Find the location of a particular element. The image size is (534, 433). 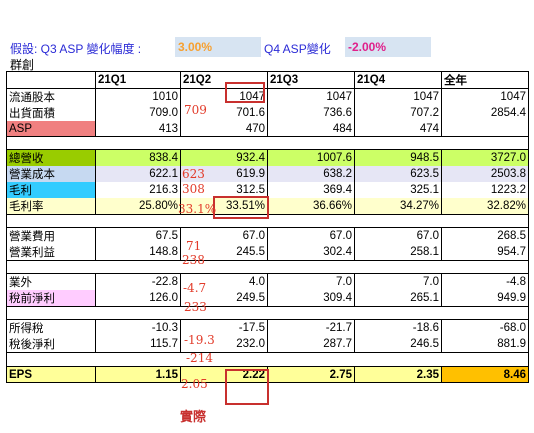

q4-asp-change-cell: -2.00% is located at coordinates (388, 47).